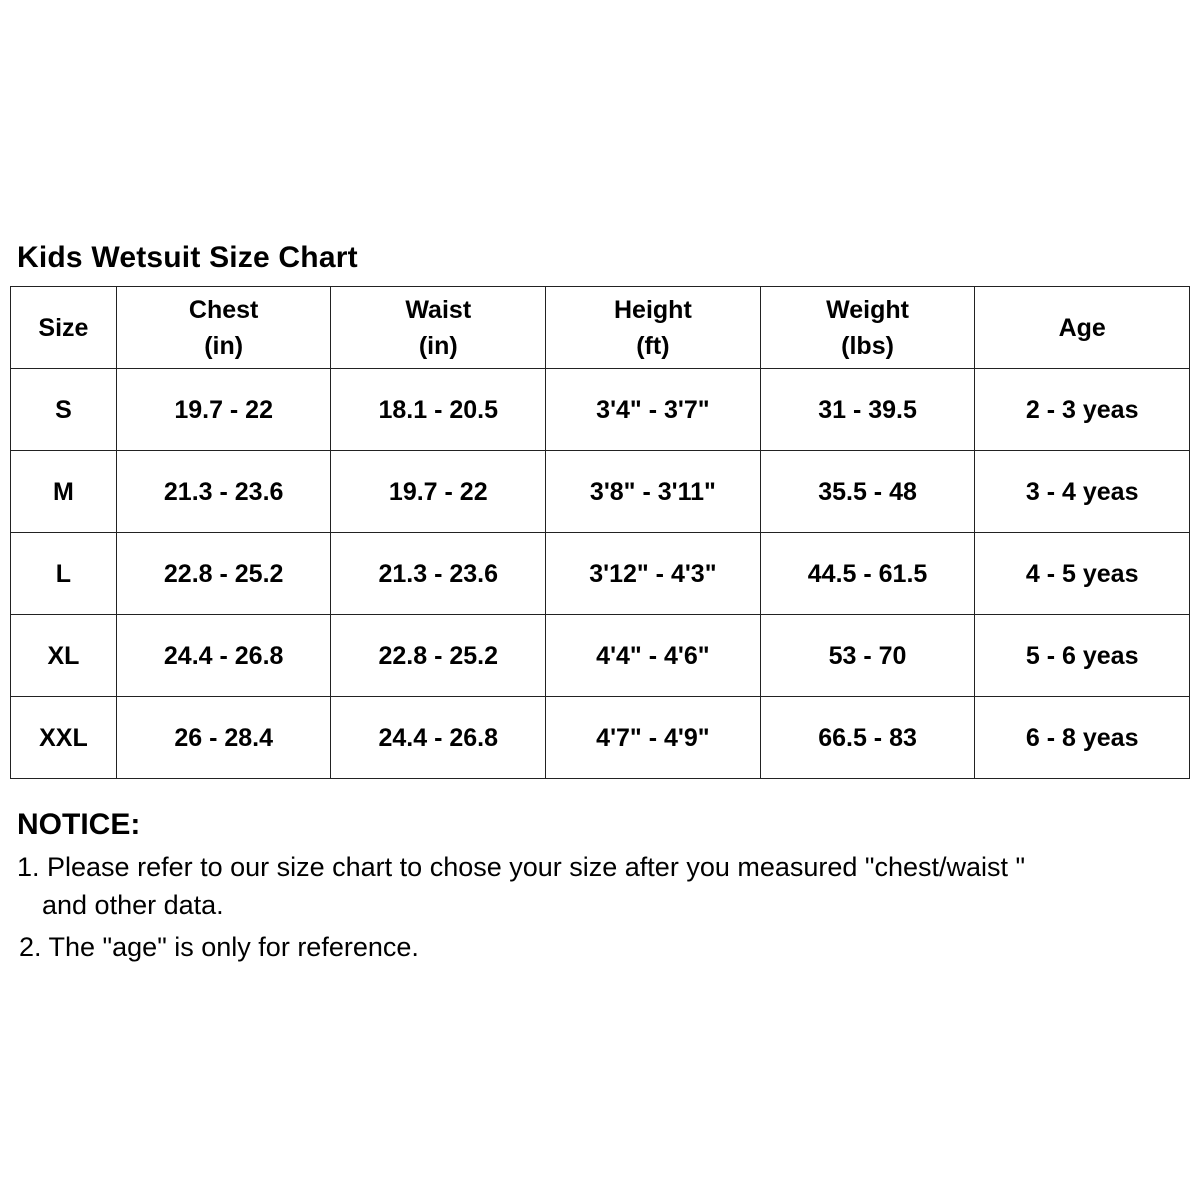 This screenshot has width=1200, height=1200. I want to click on column-header-label: Waist, so click(438, 309).